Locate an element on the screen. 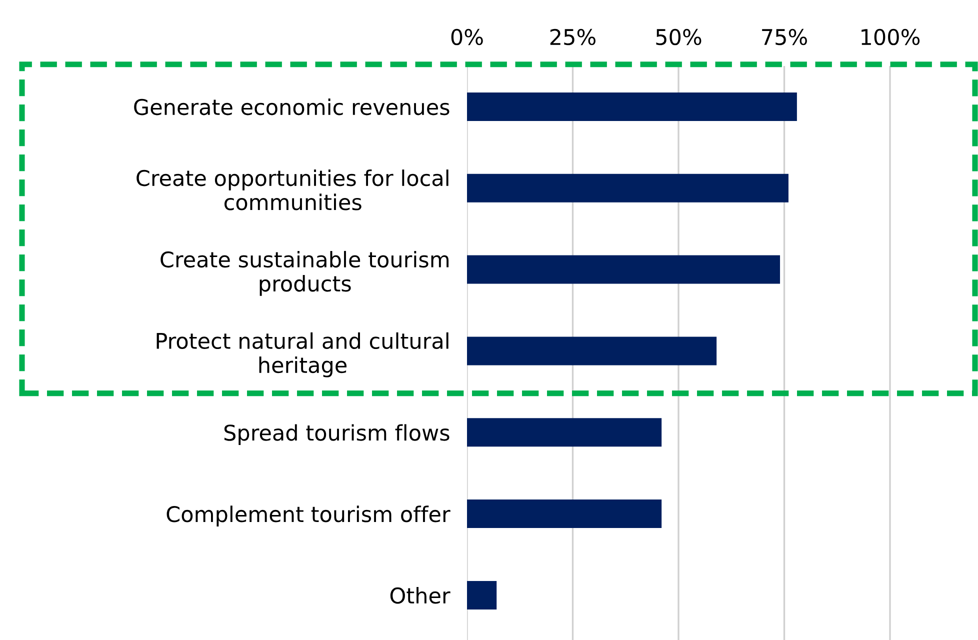 Image resolution: width=978 pixels, height=640 pixels. x-tick-label: 75% is located at coordinates (784, 37).